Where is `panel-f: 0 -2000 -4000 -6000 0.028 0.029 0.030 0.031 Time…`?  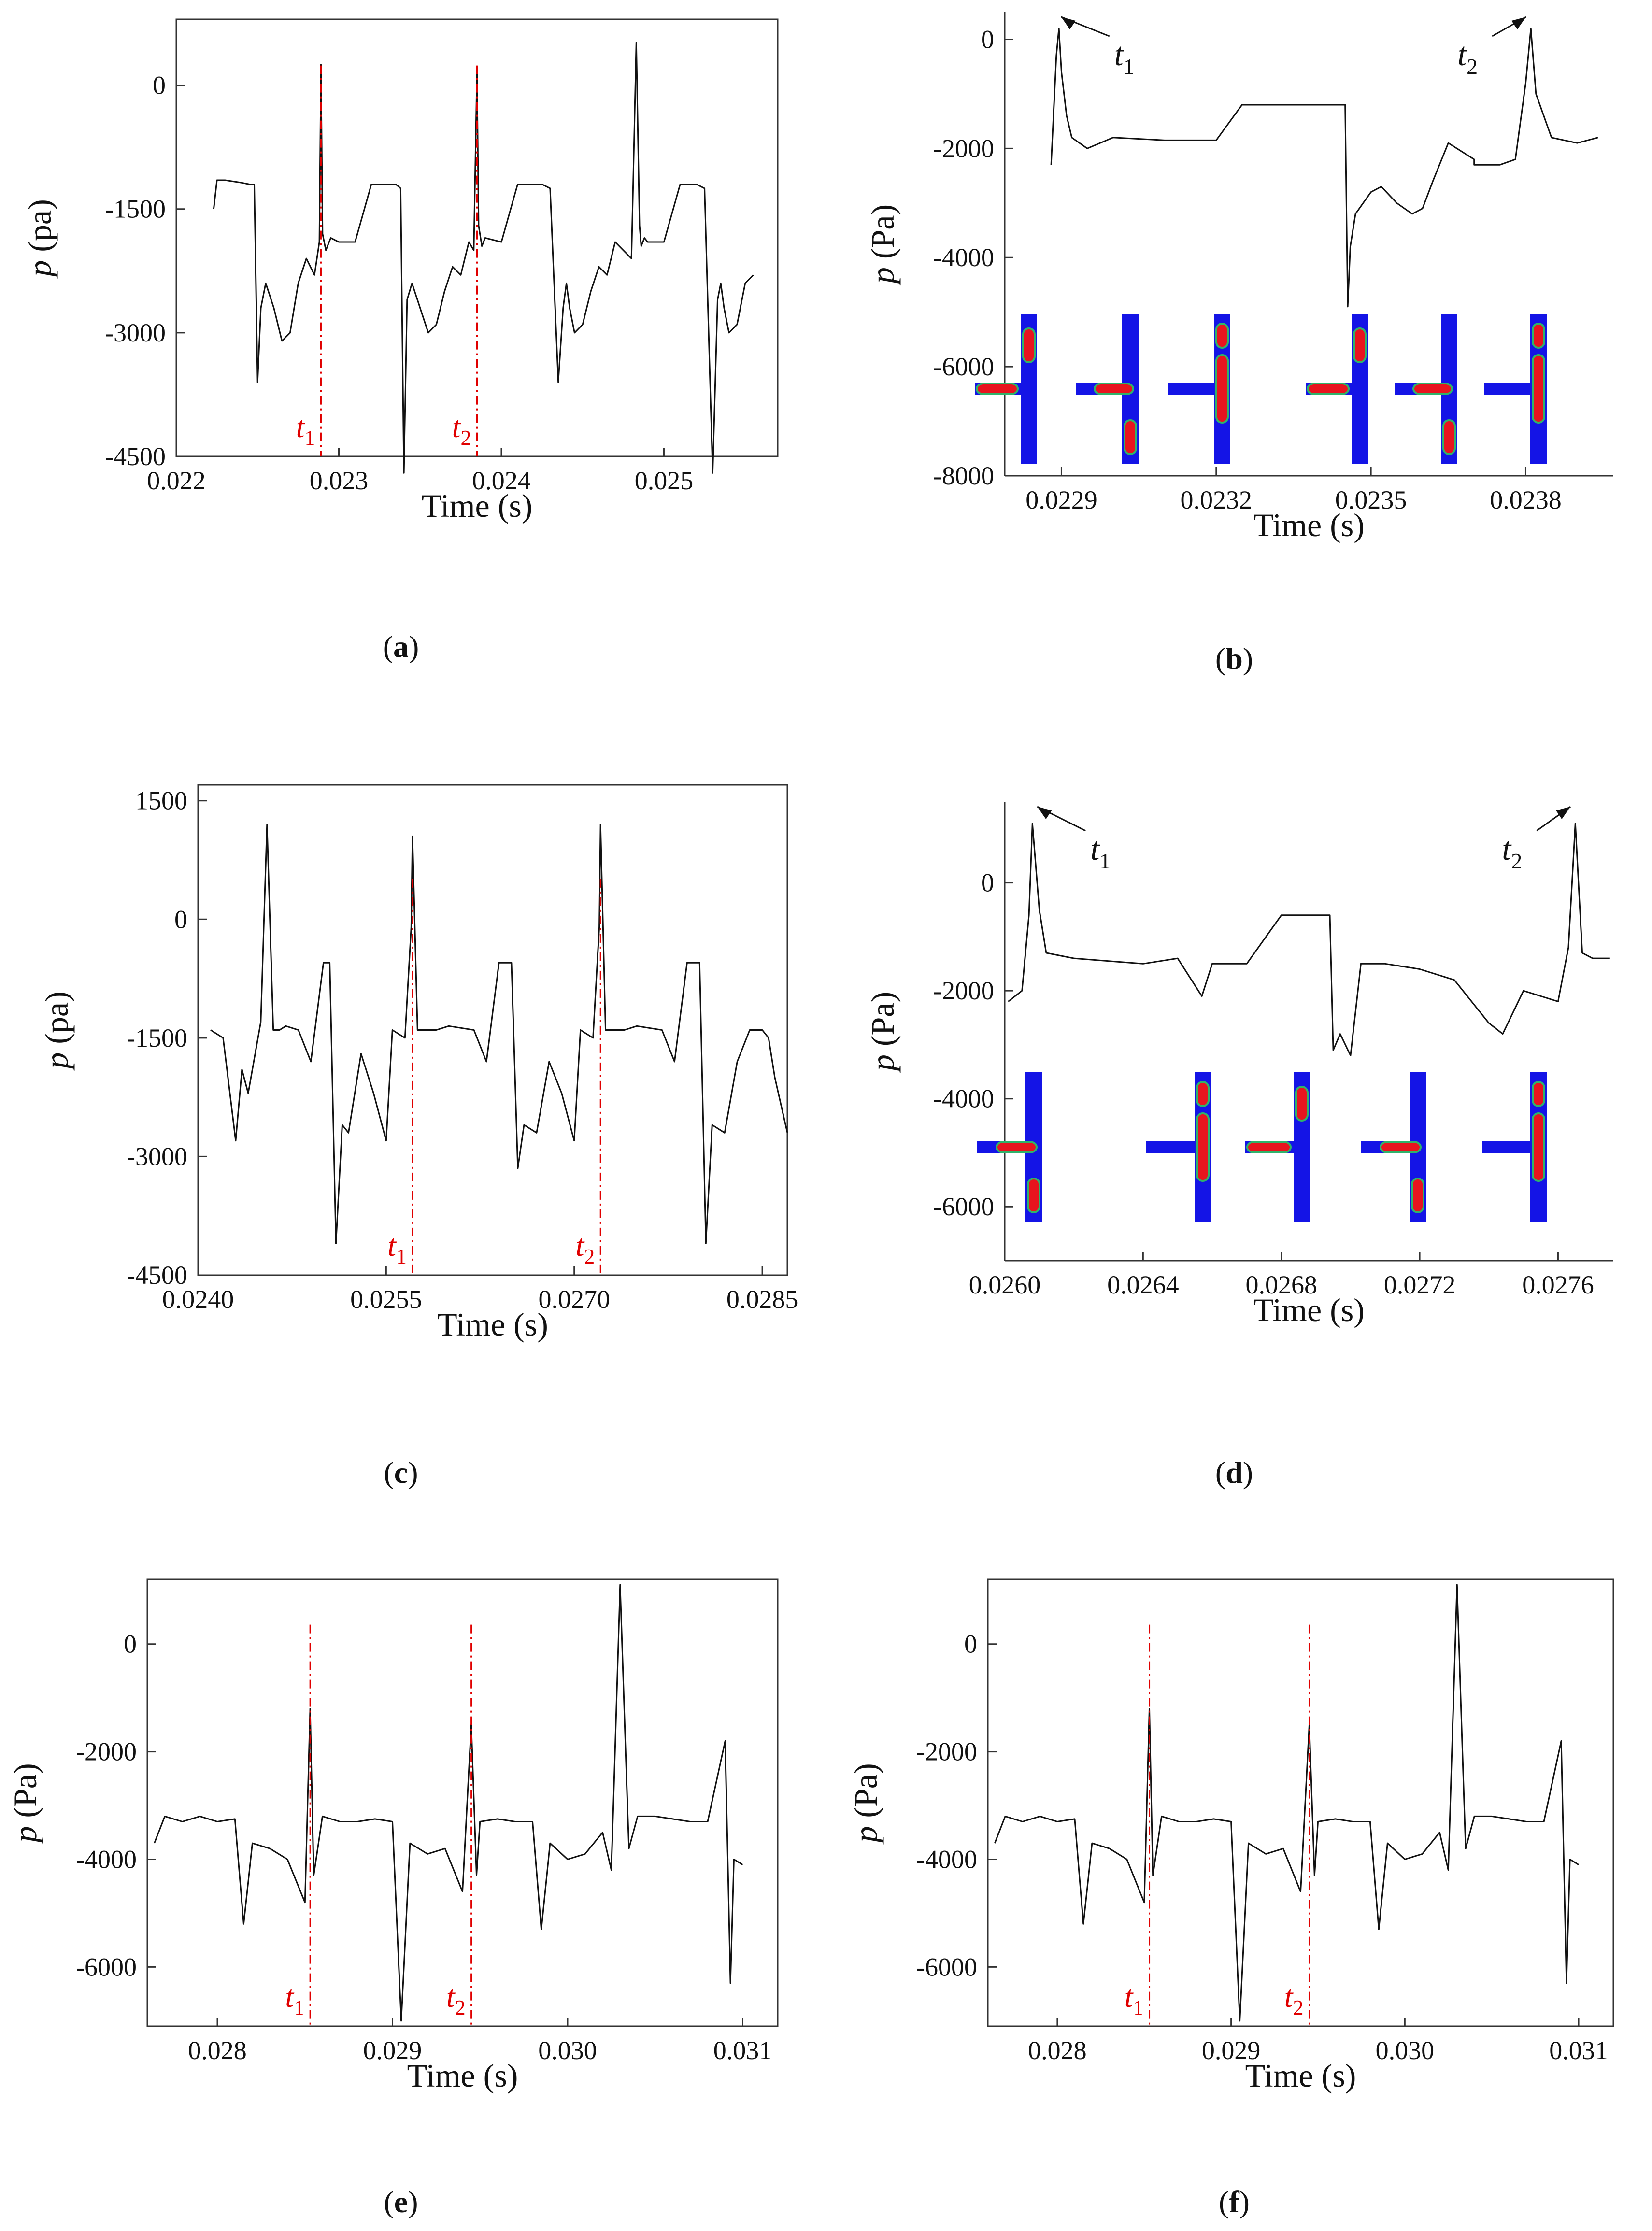
panel-f: 0 -2000 -4000 -6000 0.028 0.029 0.030 0.031 Time… is located at coordinates (1230, 1836).